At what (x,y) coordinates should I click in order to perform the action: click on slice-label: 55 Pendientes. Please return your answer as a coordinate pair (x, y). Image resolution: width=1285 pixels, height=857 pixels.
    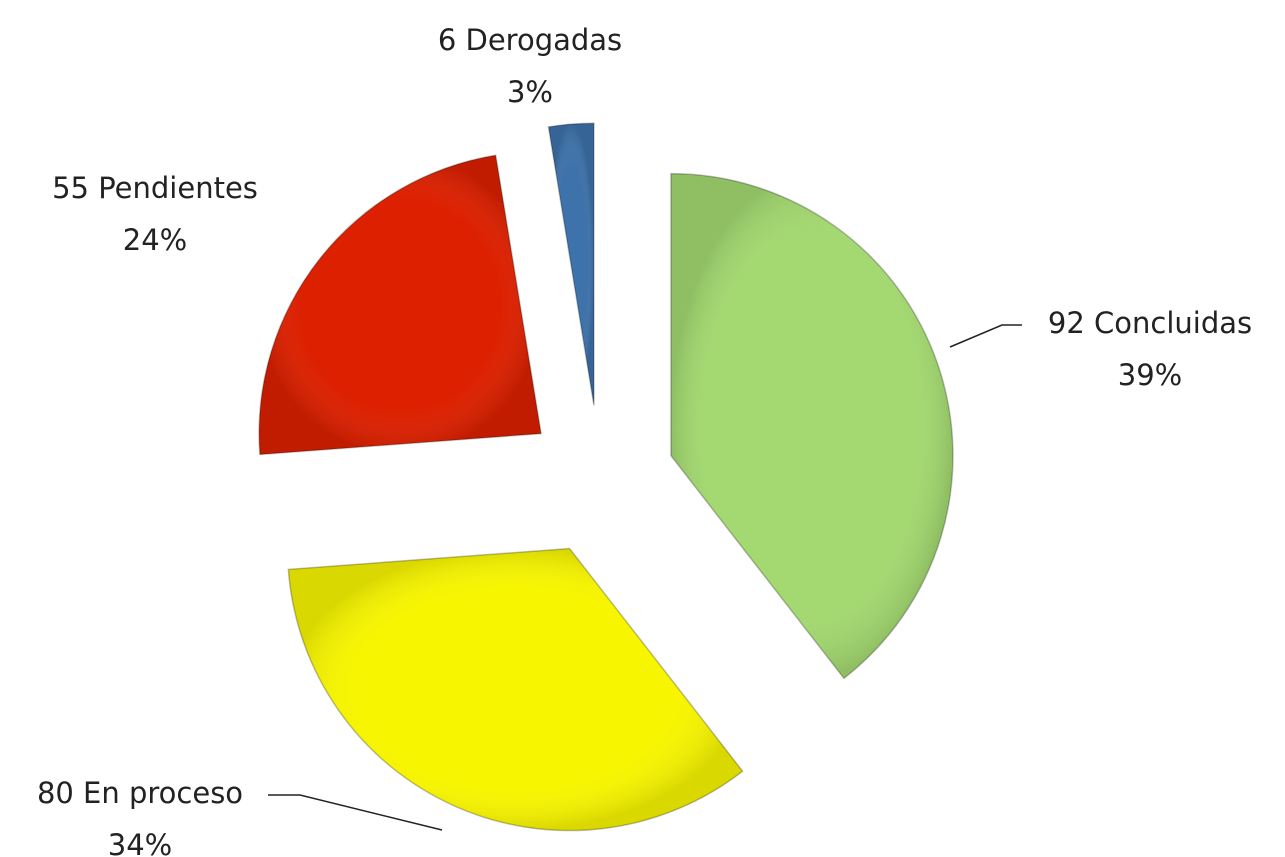
    Looking at the image, I should click on (155, 188).